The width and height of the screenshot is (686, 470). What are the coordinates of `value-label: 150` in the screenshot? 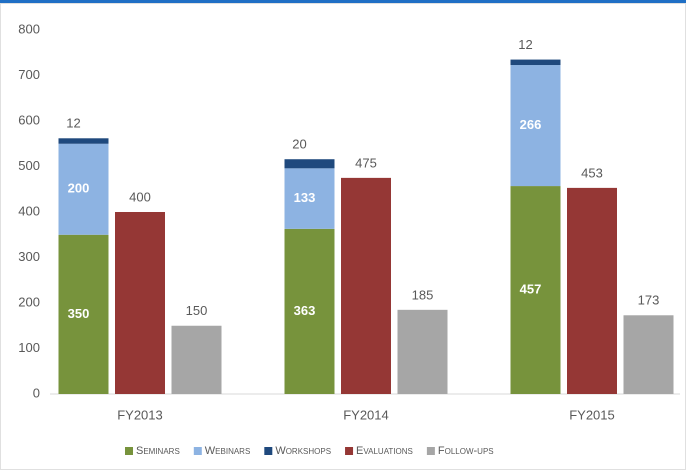 It's located at (197, 310).